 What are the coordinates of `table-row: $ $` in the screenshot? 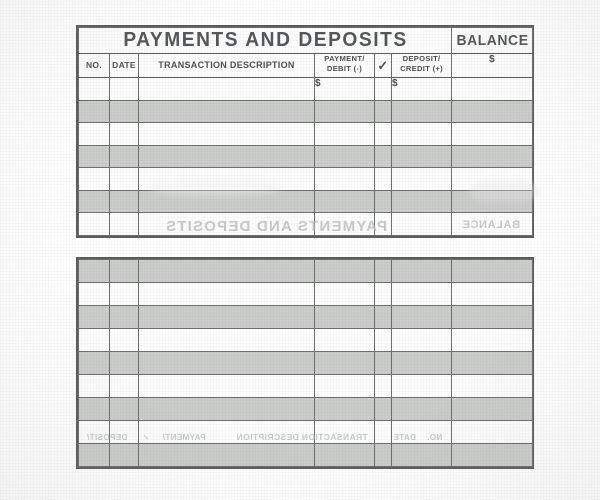 It's located at (306, 89).